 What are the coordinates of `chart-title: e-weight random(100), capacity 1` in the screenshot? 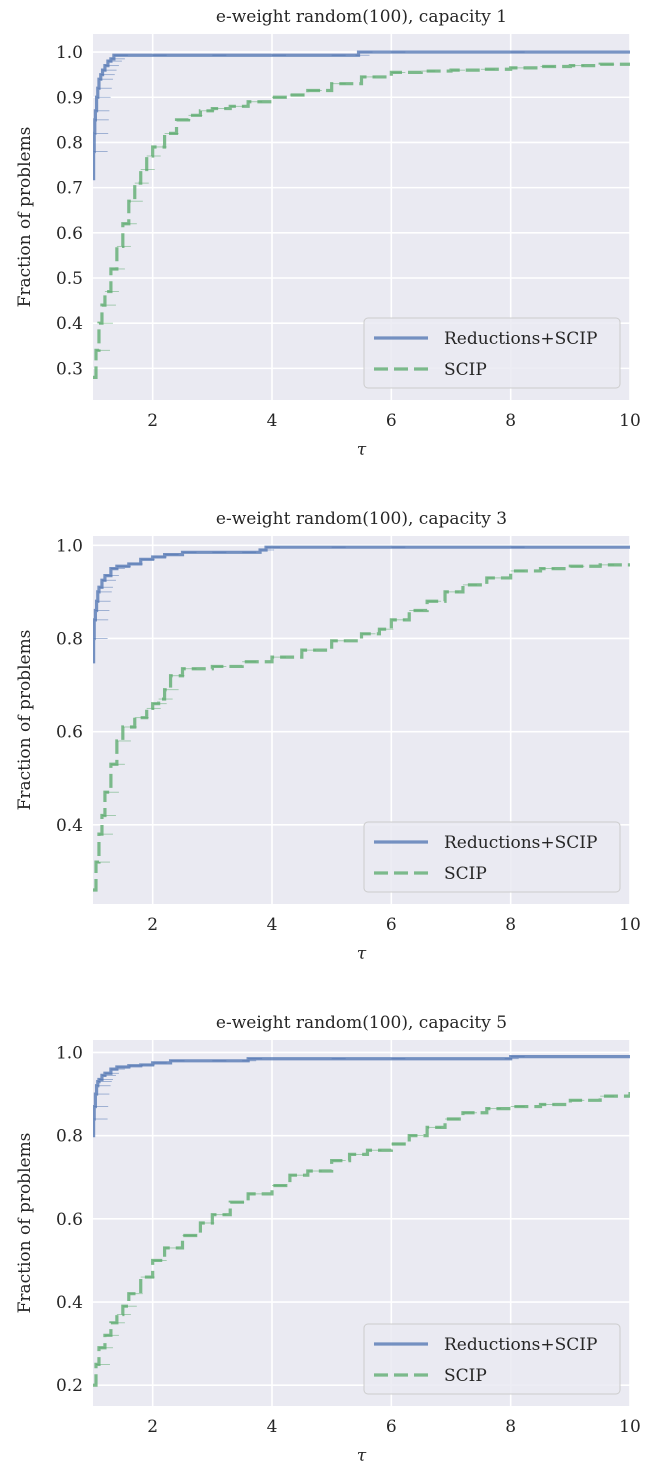 It's located at (361, 17).